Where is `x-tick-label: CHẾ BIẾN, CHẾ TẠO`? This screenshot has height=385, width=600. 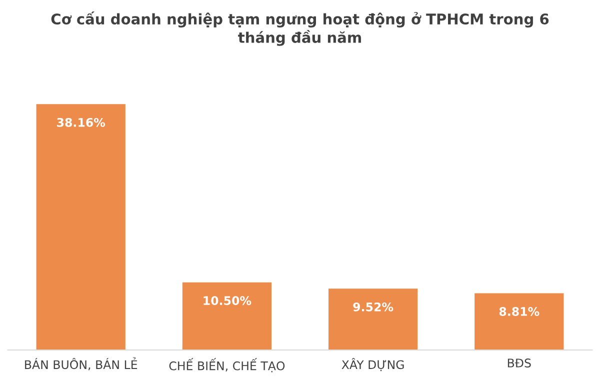
x-tick-label: CHẾ BIẾN, CHẾ TẠO is located at coordinates (227, 365).